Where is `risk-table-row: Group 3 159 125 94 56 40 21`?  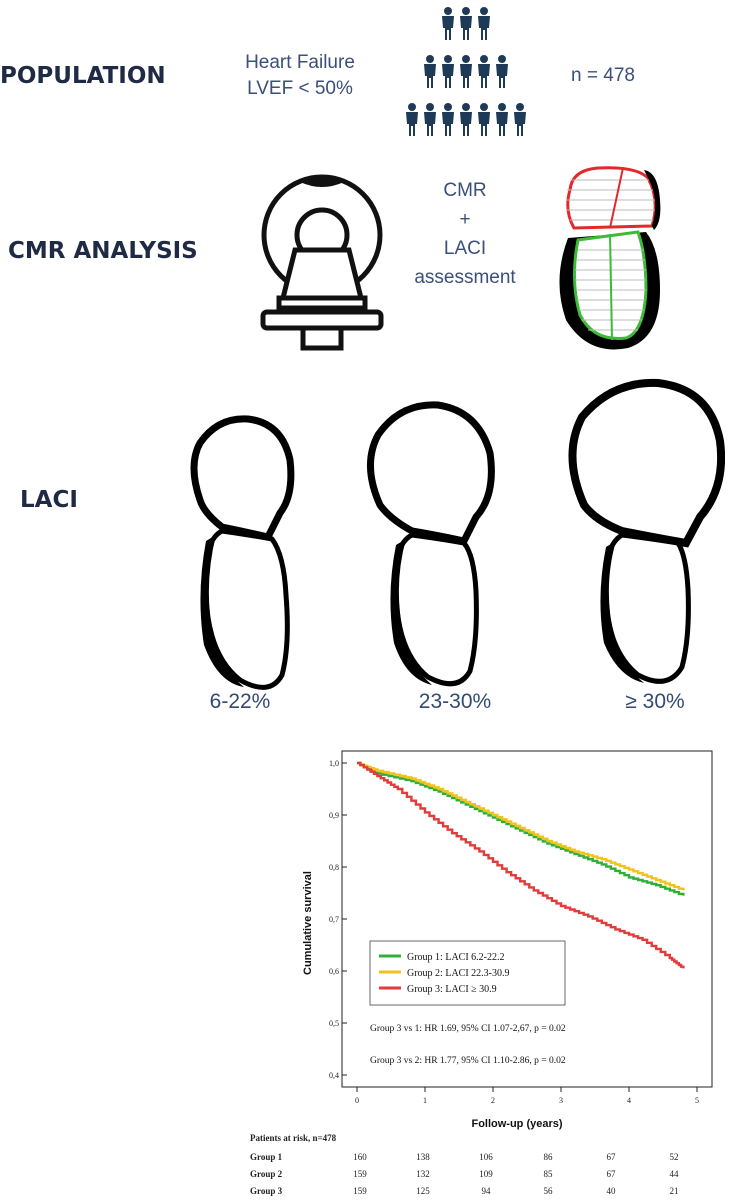 risk-table-row: Group 3 159 125 94 56 40 21 is located at coordinates (490, 1192).